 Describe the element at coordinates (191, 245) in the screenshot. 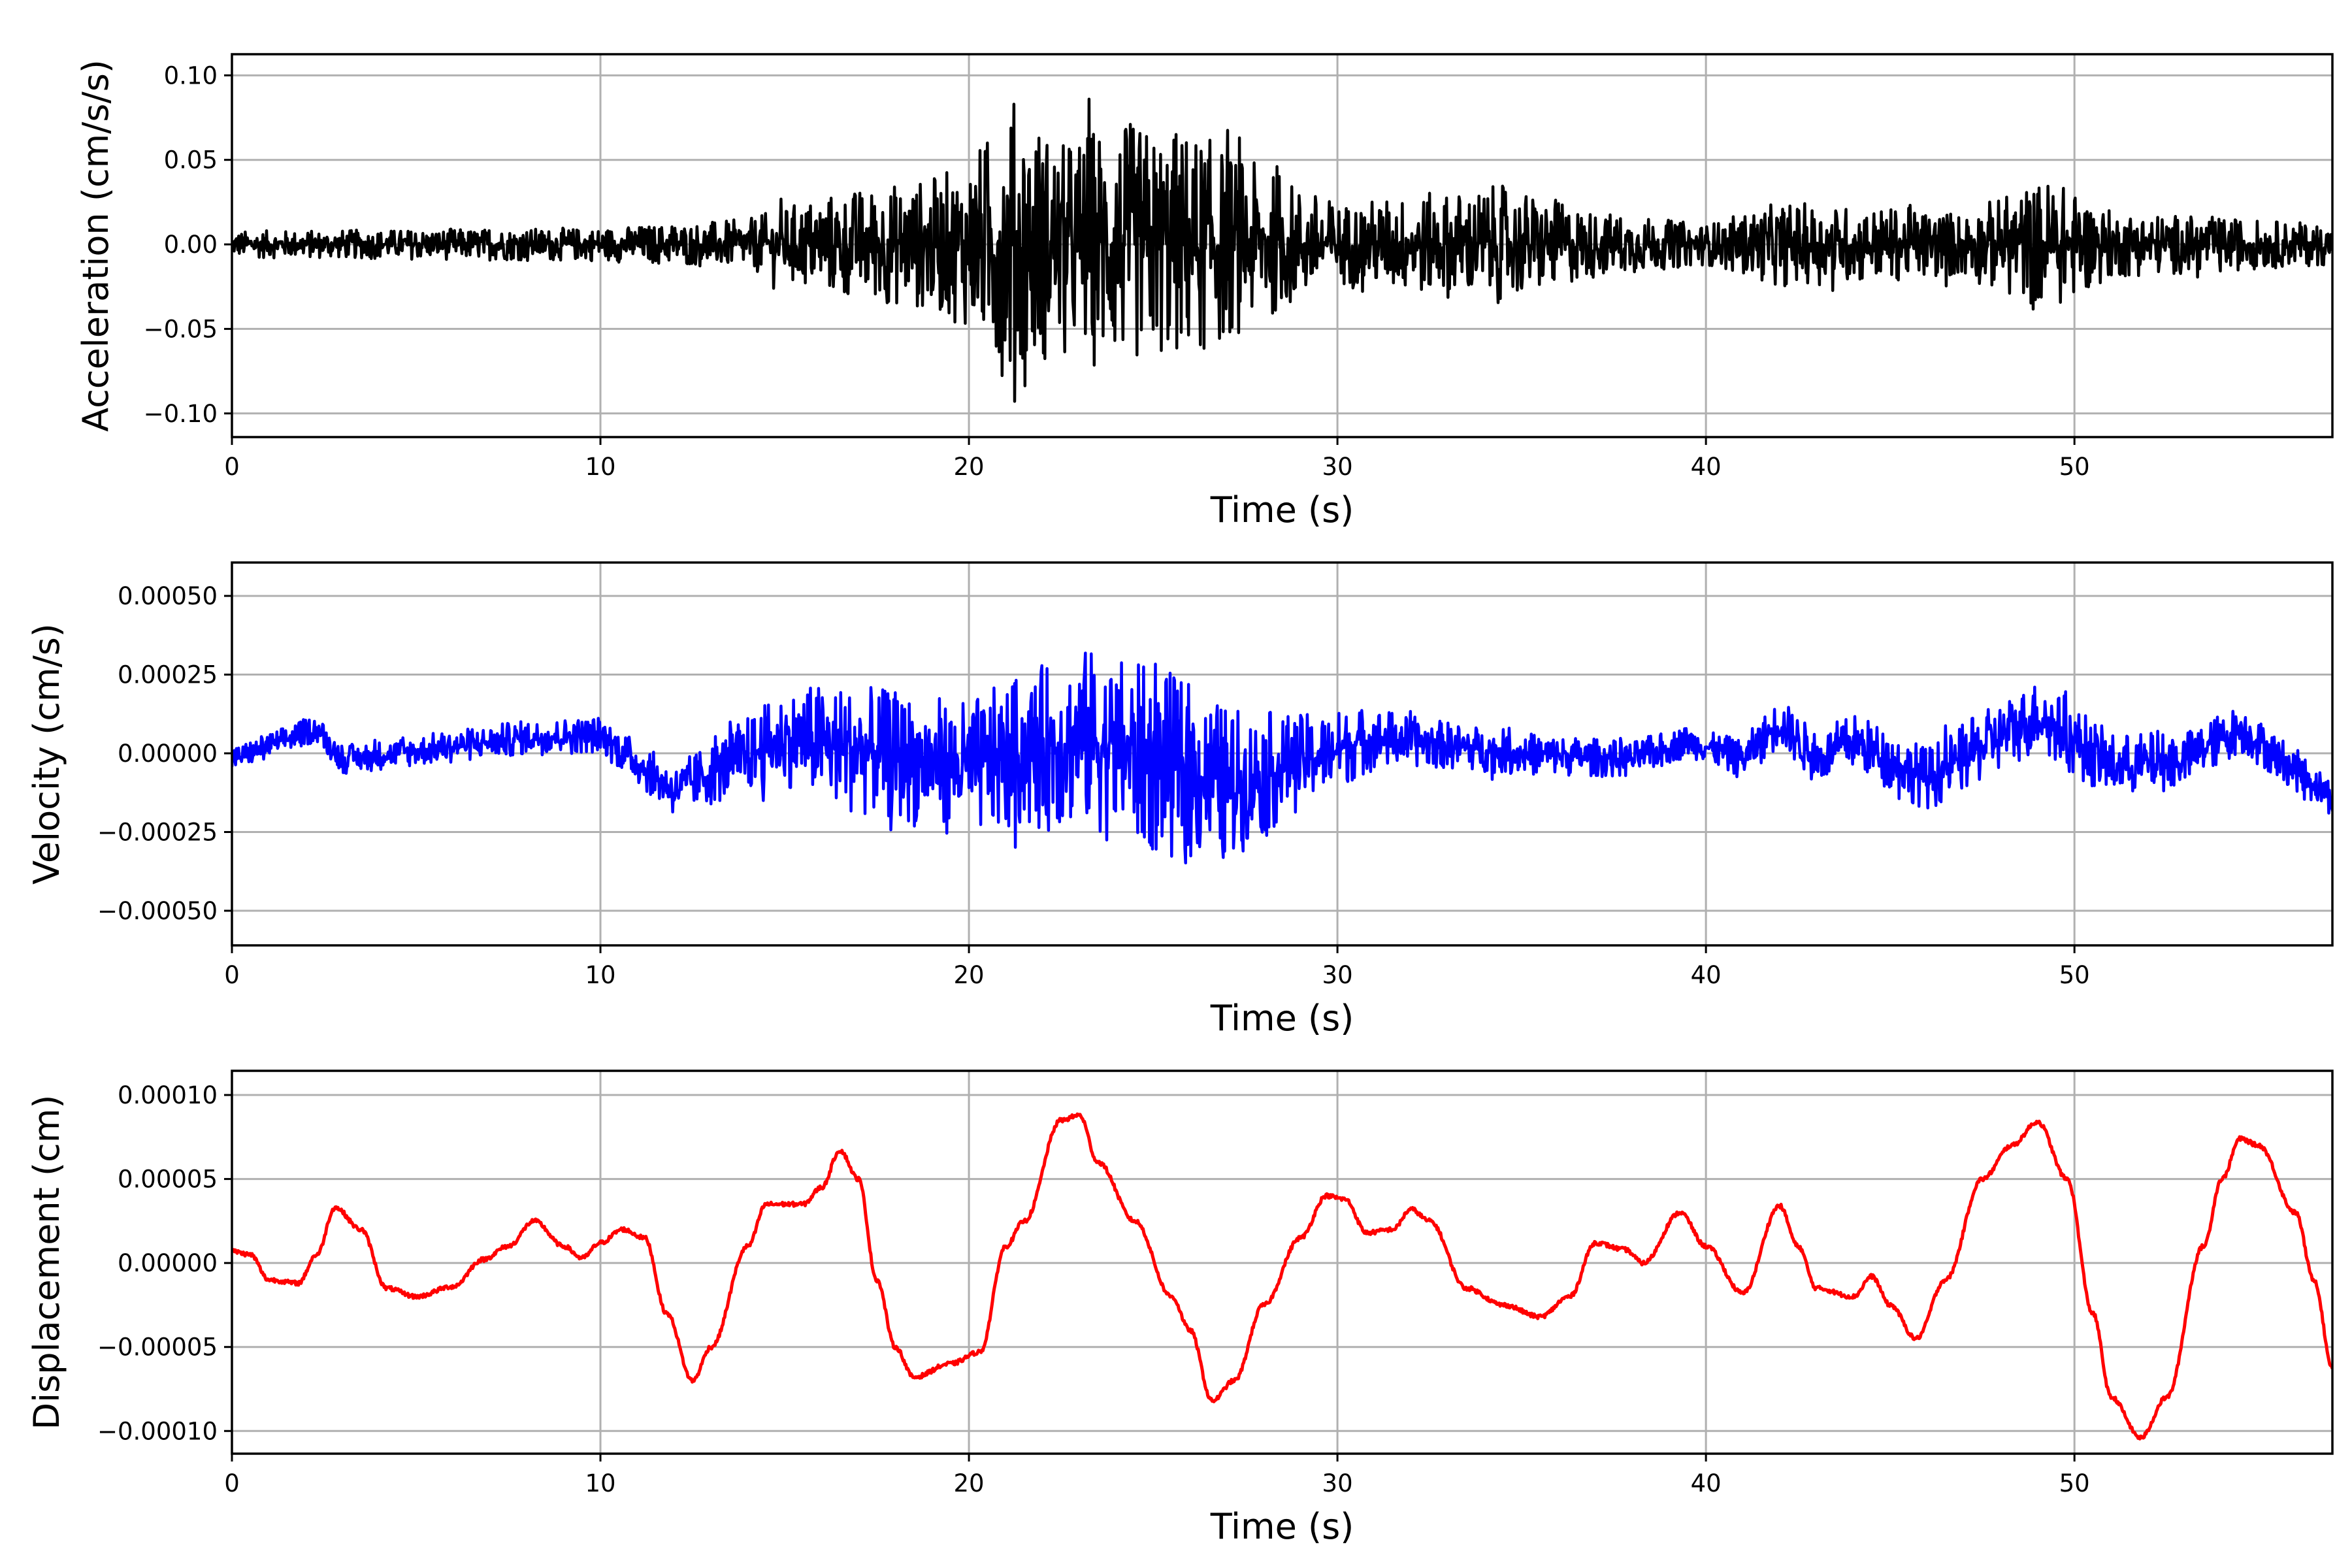

I see `y-tick-label: 0.00` at that location.